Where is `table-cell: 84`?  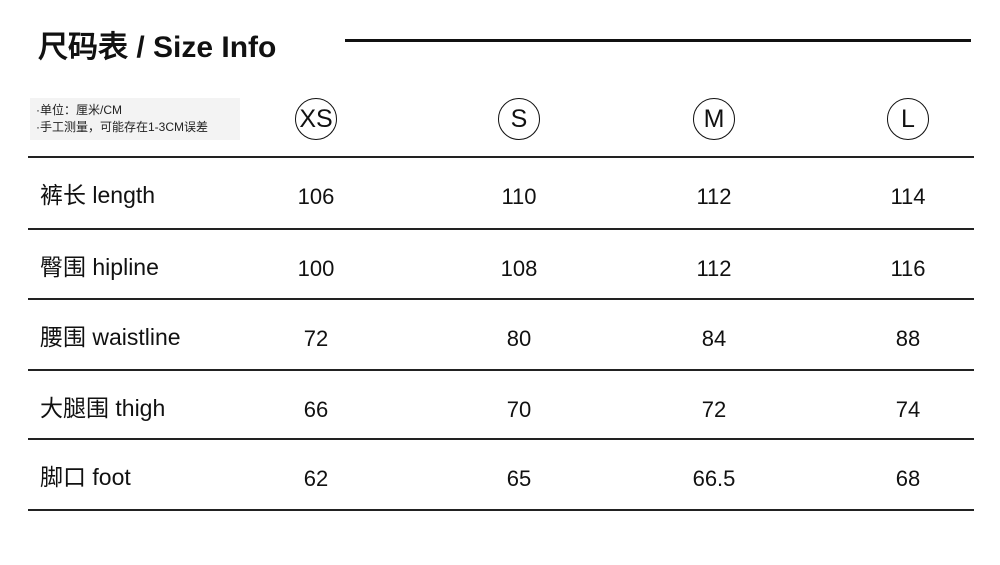 table-cell: 84 is located at coordinates (714, 338).